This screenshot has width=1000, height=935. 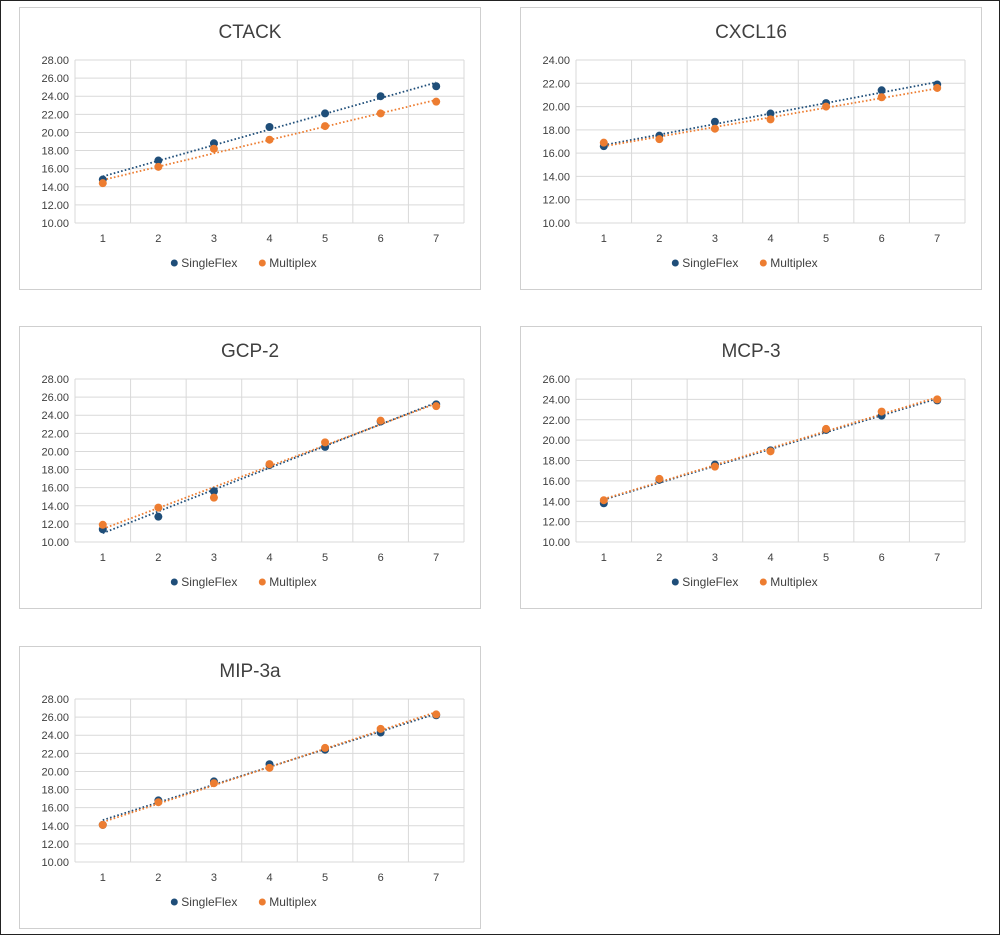 I want to click on chart-title: GCP-2, so click(x=250, y=351).